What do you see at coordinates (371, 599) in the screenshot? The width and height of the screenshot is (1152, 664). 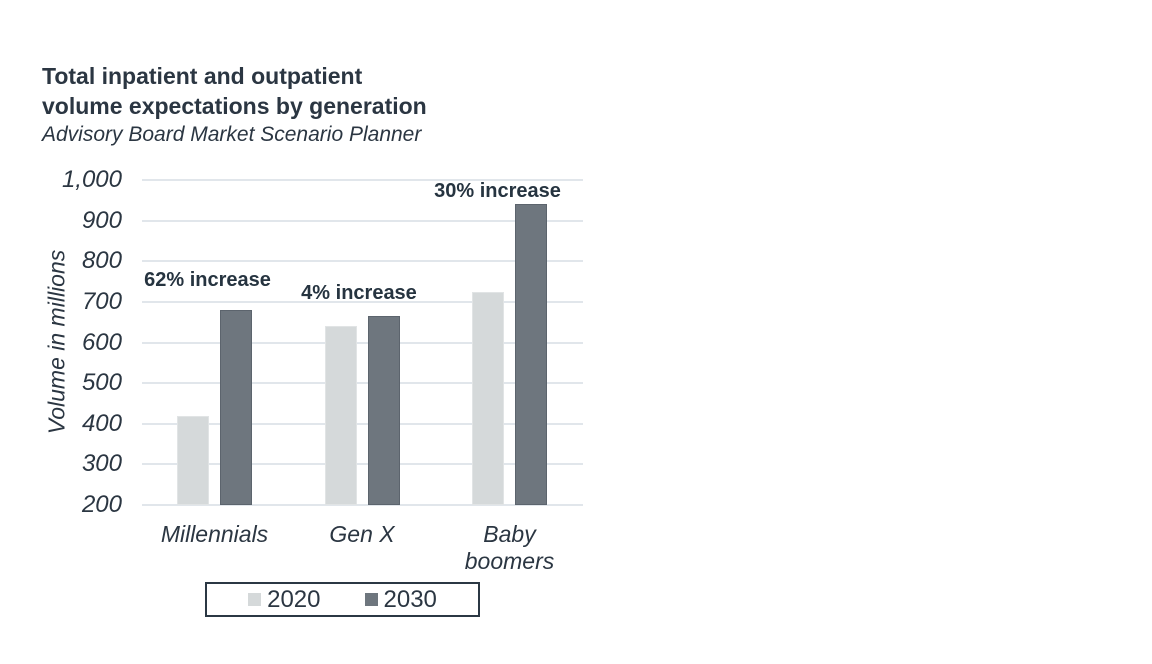 I see `legend-swatch-2030` at bounding box center [371, 599].